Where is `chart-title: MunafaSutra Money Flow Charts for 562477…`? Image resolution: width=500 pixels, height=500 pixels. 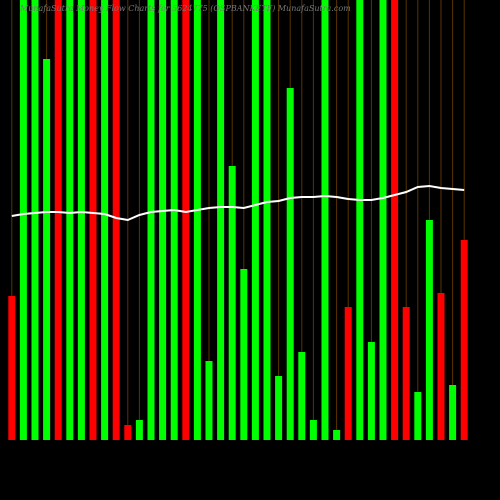
chart-title: MunafaSutra Money Flow Charts for 562477… is located at coordinates (185, 8).